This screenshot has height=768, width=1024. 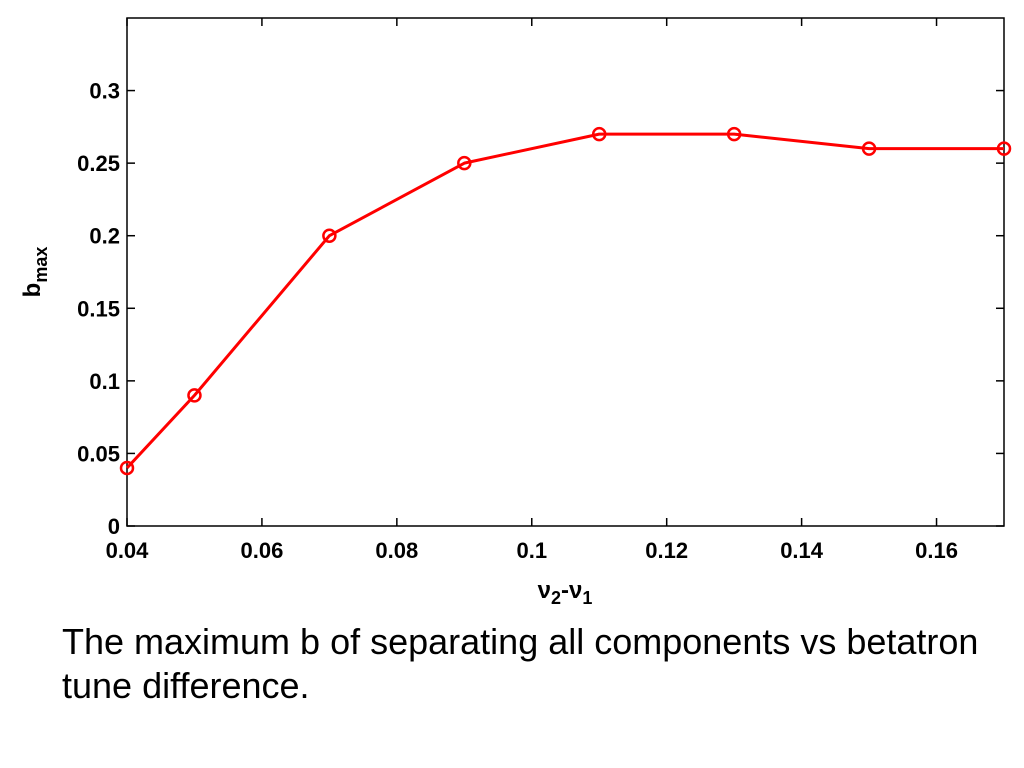 What do you see at coordinates (98, 453) in the screenshot?
I see `y-tick-label: 0.05` at bounding box center [98, 453].